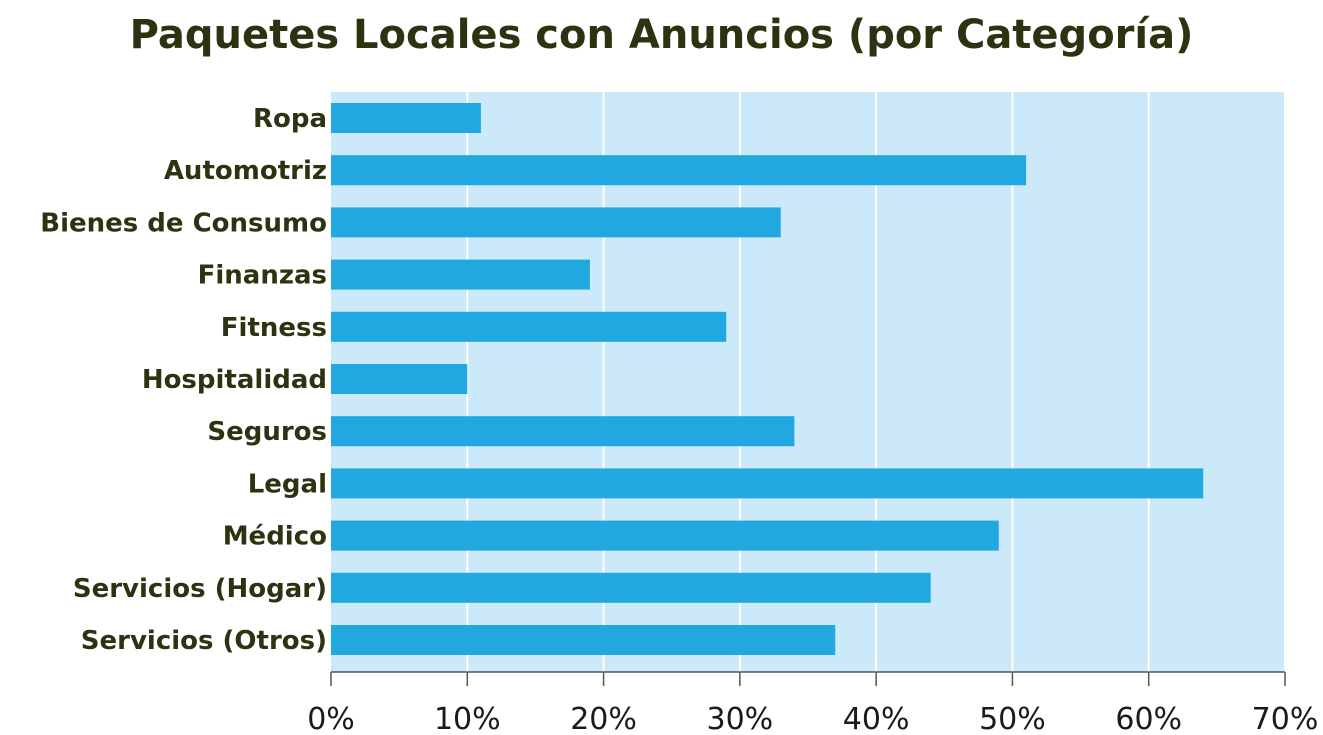  I want to click on category-label-1: Automotriz, so click(245, 171).